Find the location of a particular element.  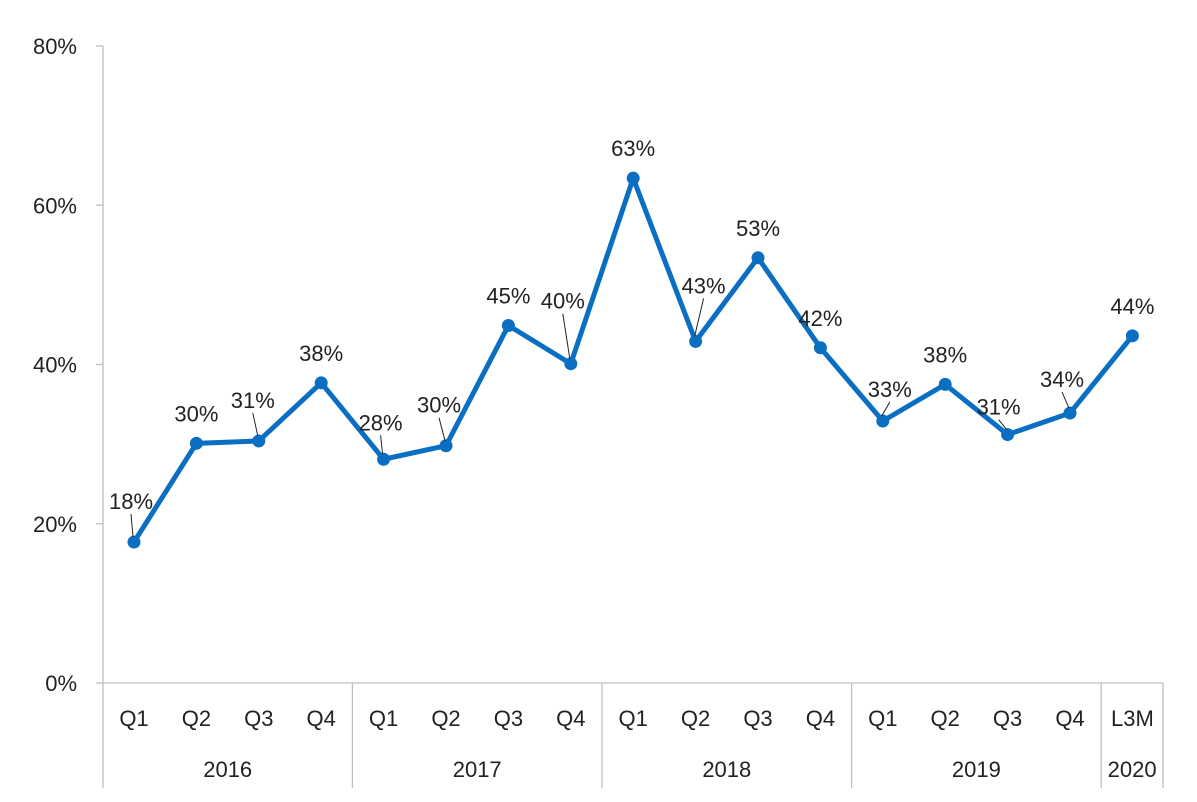

y-tick-label: 0% is located at coordinates (61, 683).